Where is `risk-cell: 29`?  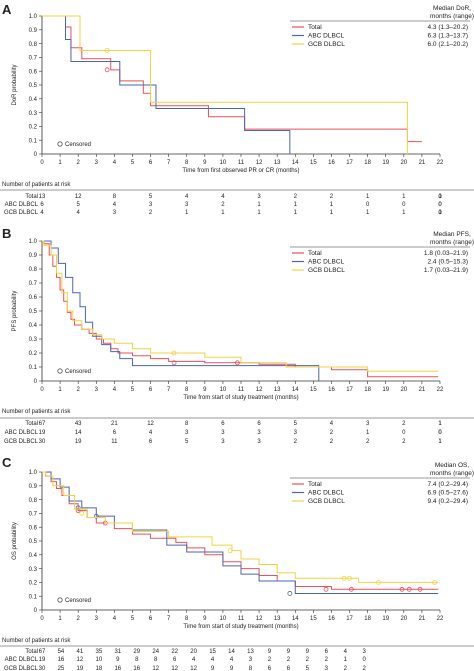
risk-cell: 29 is located at coordinates (136, 652).